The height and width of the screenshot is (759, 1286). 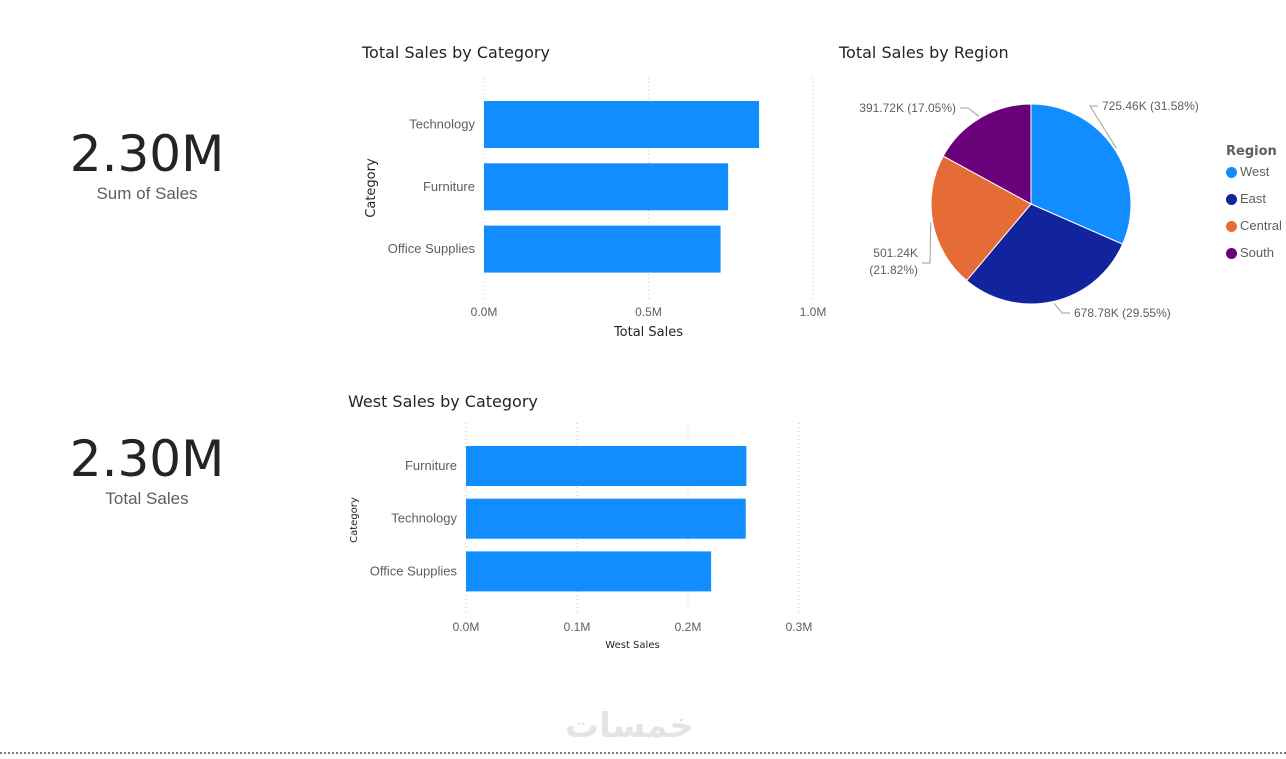 What do you see at coordinates (1261, 225) in the screenshot?
I see `legend-label: Central` at bounding box center [1261, 225].